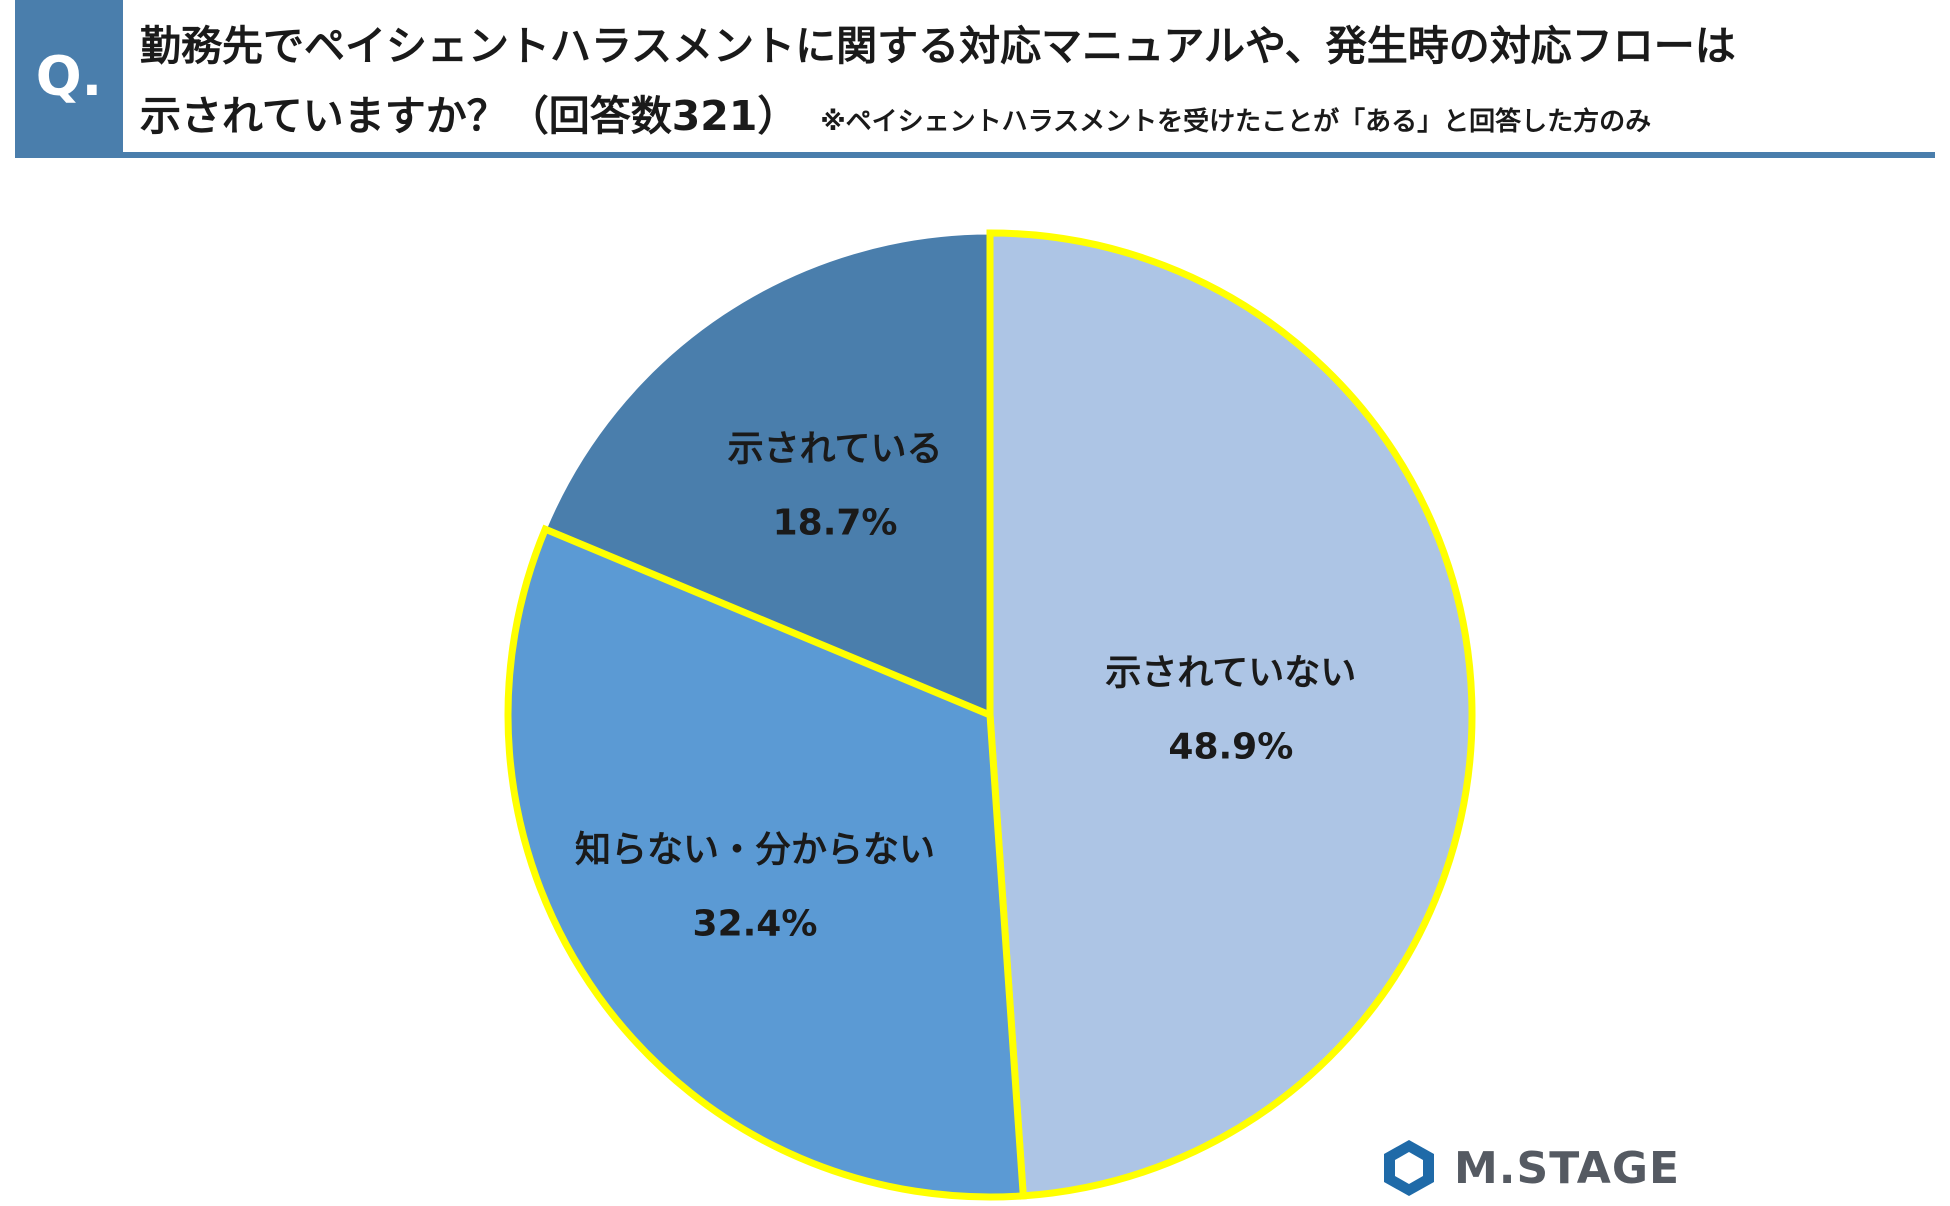 Image resolution: width=1950 pixels, height=1206 pixels. What do you see at coordinates (755, 850) in the screenshot?
I see `slice-label: 知らない・分からない` at bounding box center [755, 850].